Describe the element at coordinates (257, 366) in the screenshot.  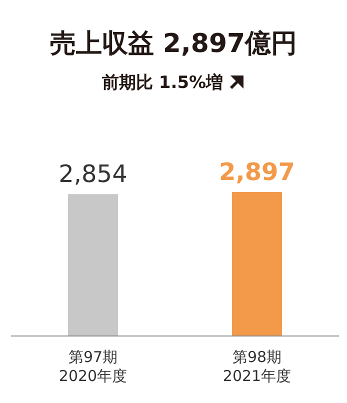
I see `x-tick-label: 第98期 2021年度` at that location.